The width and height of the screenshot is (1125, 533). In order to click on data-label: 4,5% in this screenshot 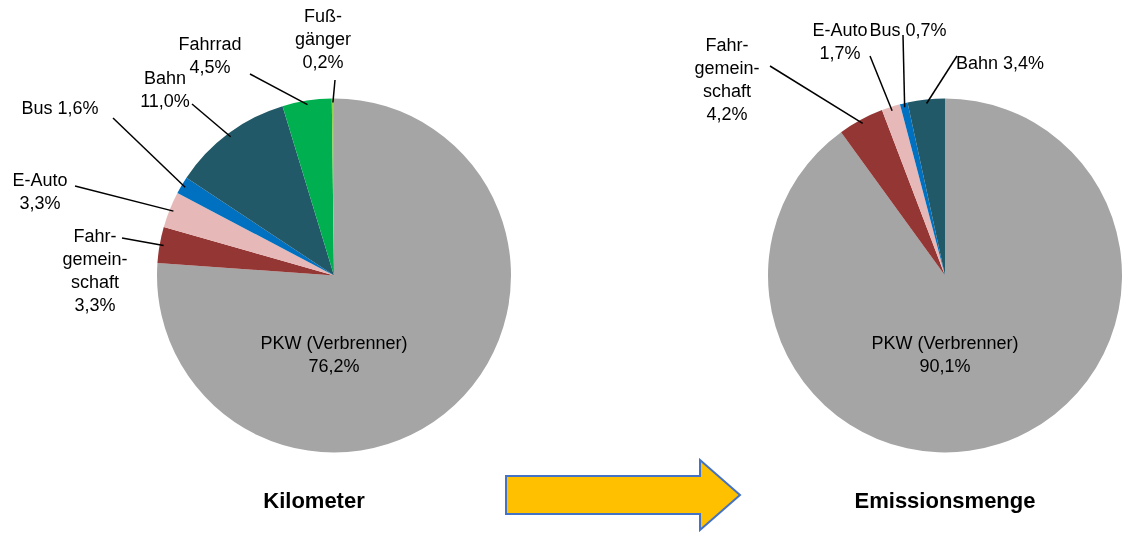, I will do `click(210, 66)`.